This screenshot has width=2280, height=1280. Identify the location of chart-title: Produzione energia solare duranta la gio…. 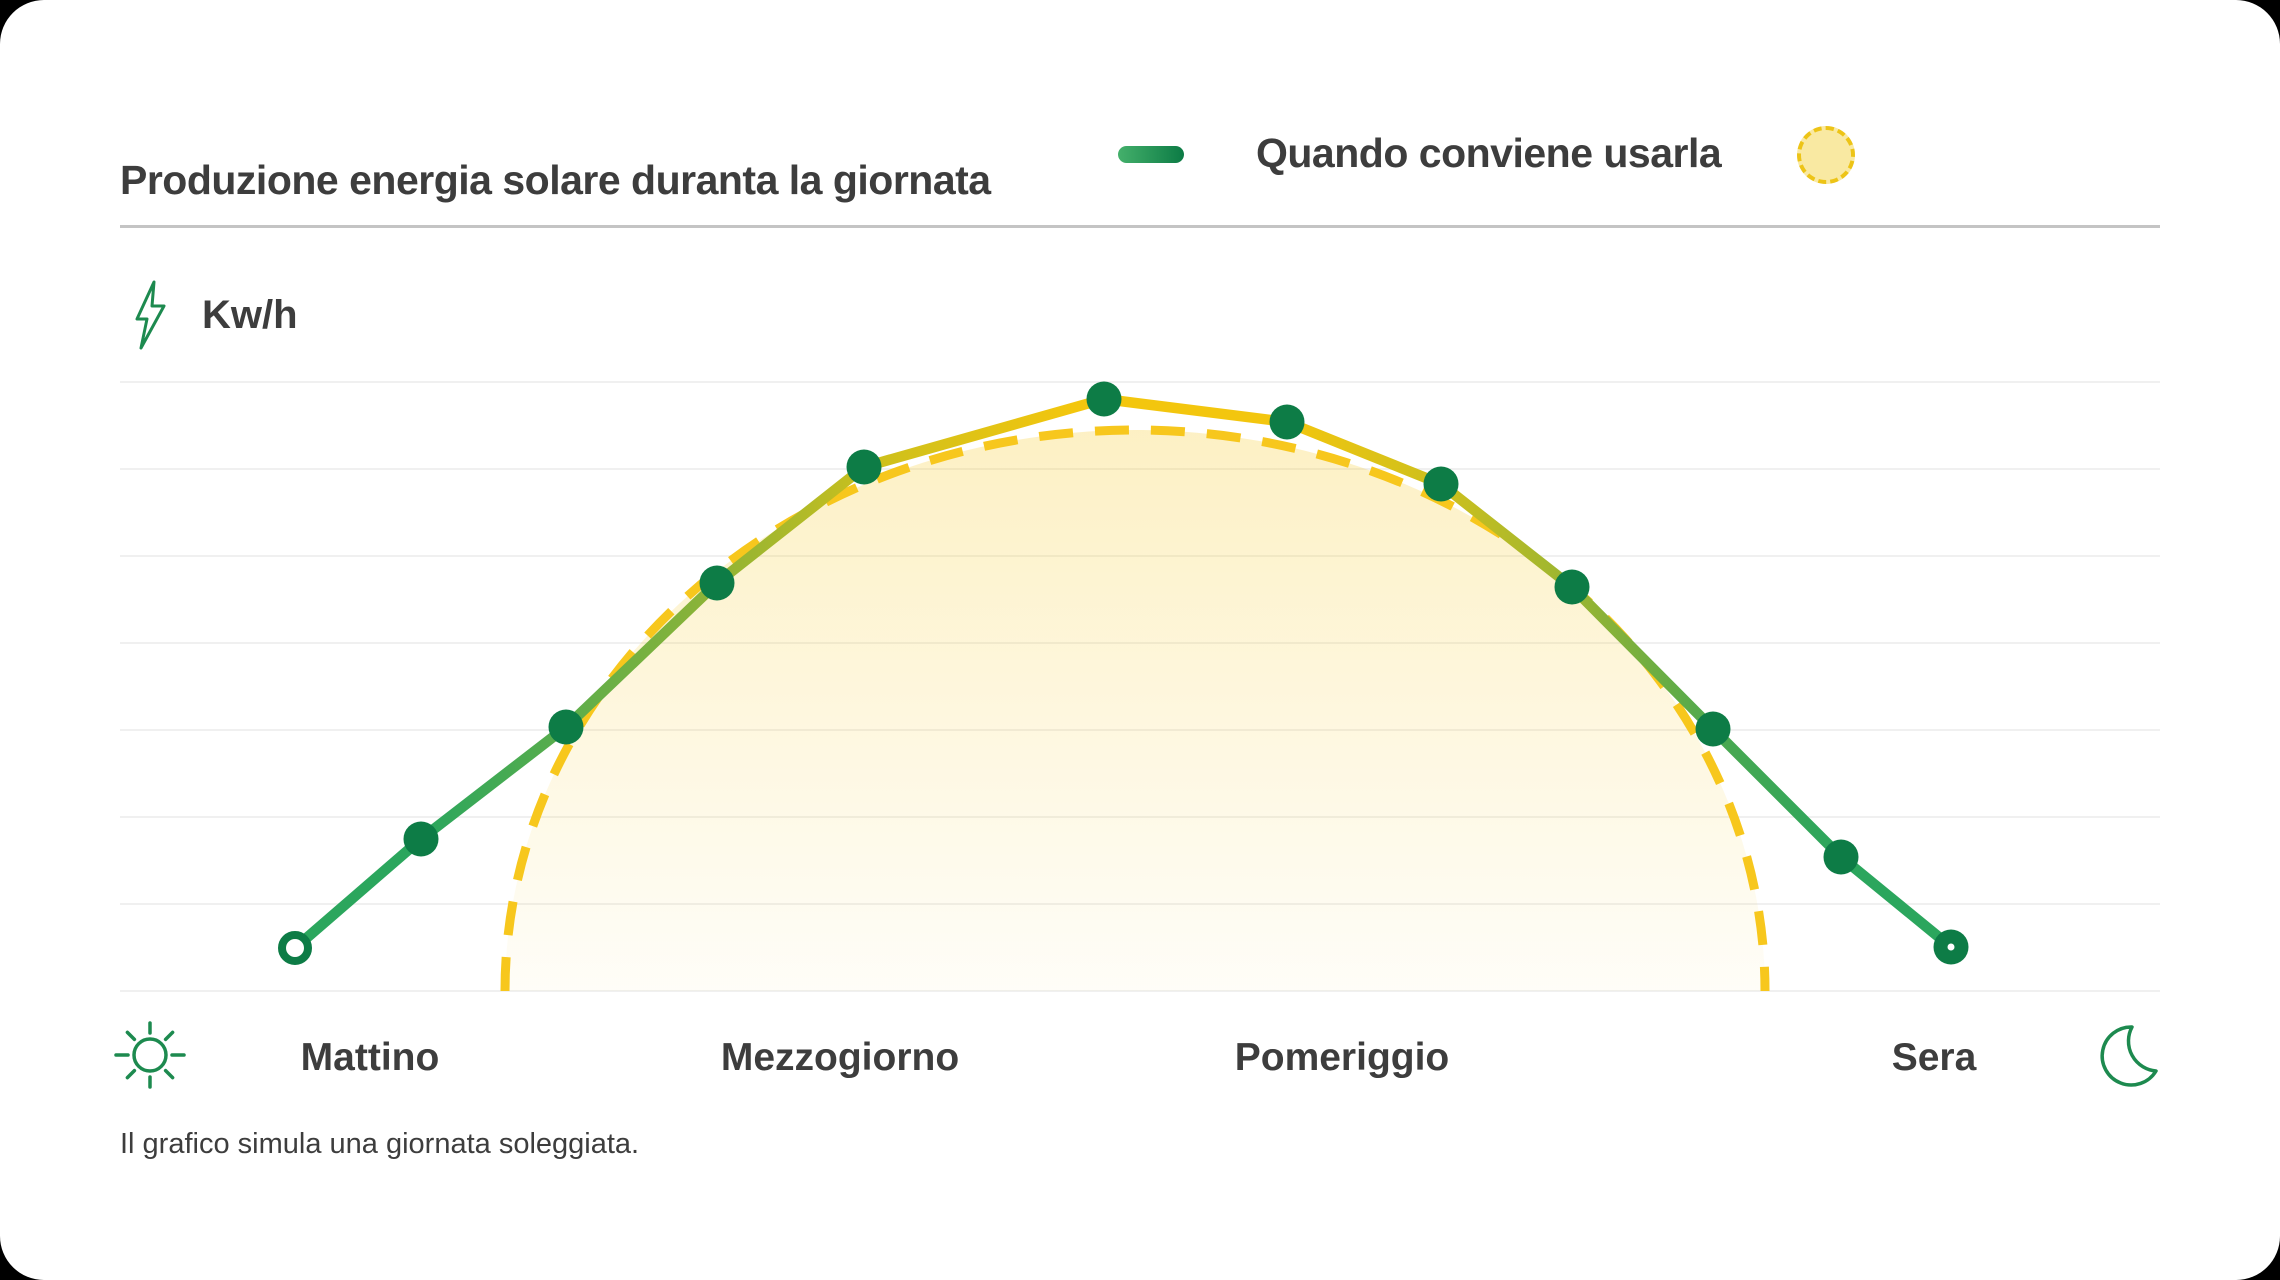
(555, 180).